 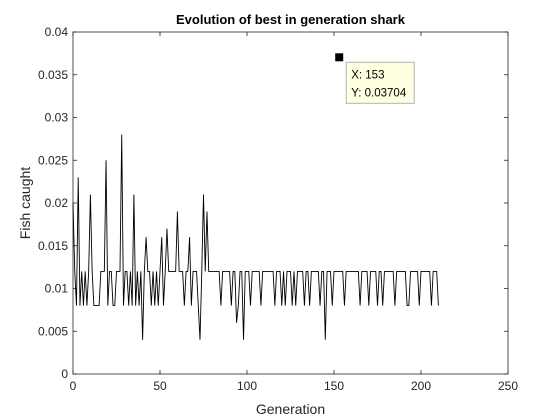 What do you see at coordinates (421, 386) in the screenshot?
I see `x-tick-label: 200` at bounding box center [421, 386].